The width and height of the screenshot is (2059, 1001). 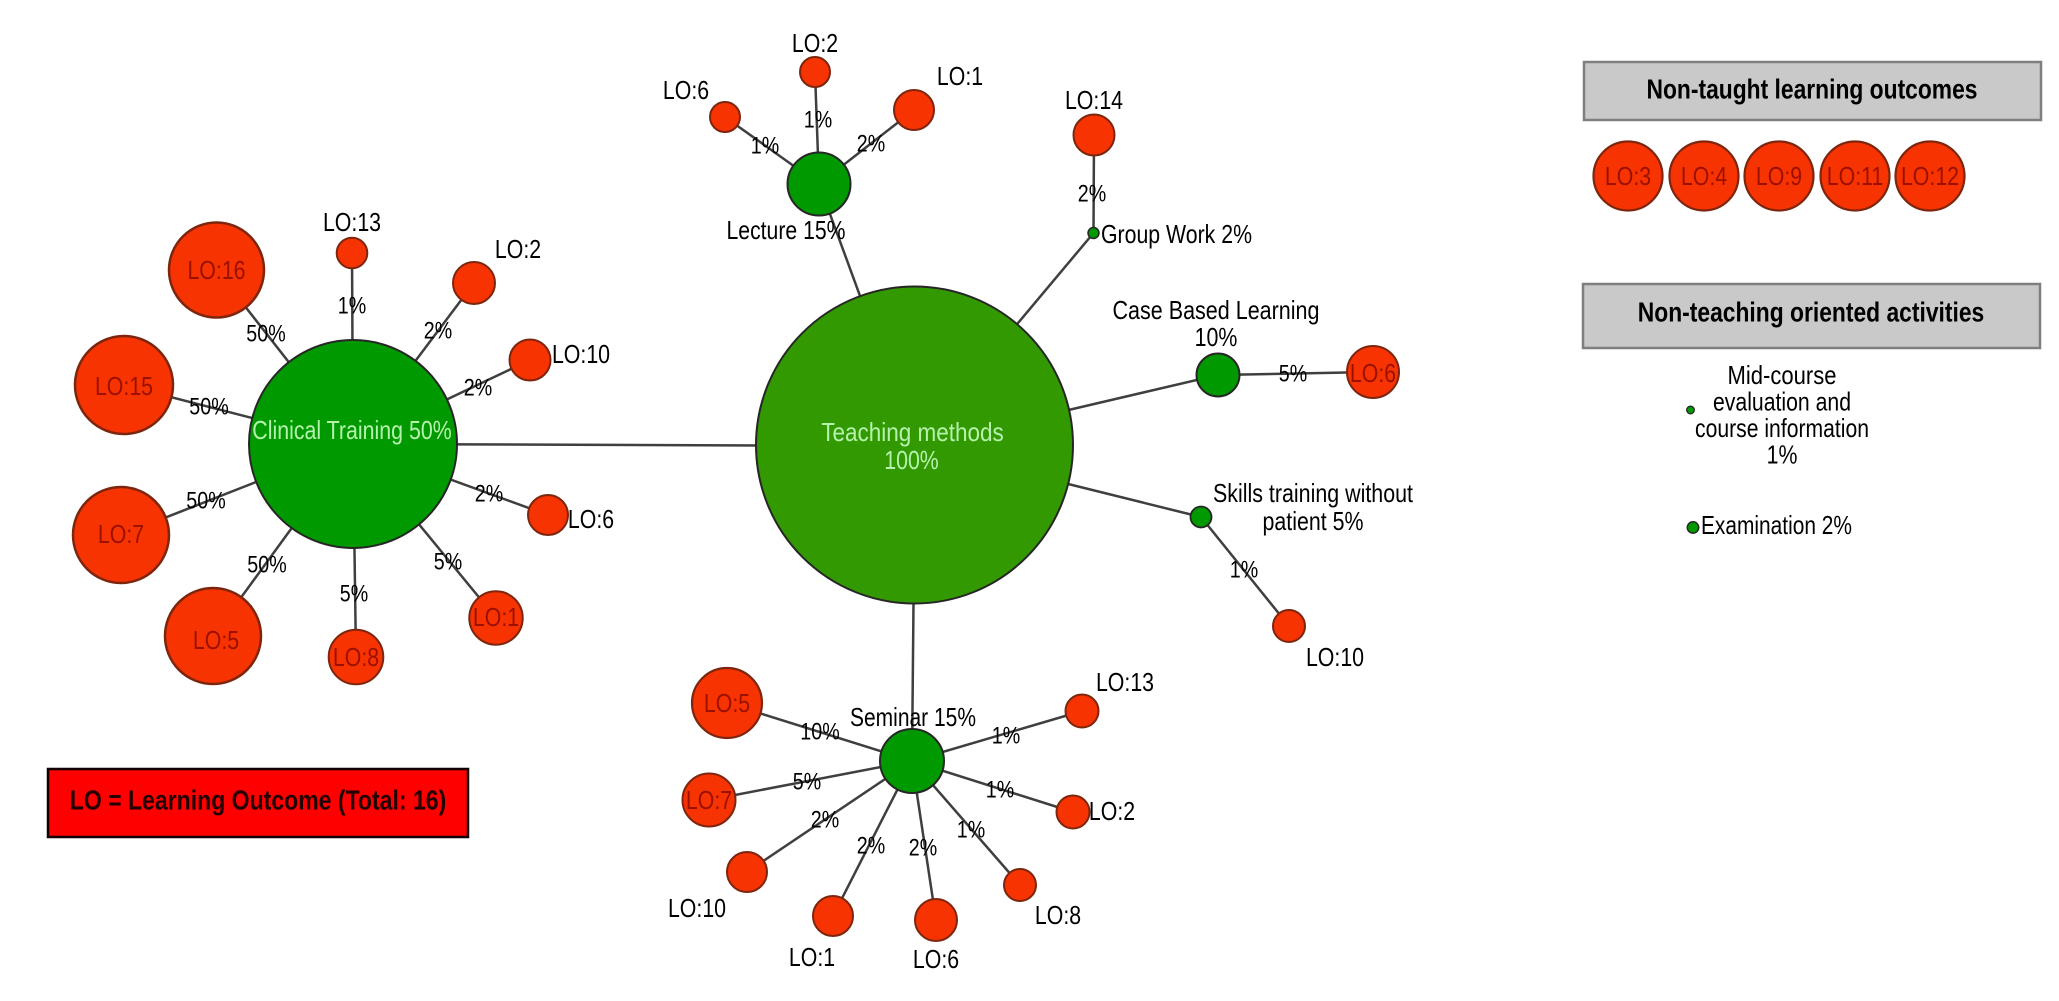 I want to click on svg-text: LO:15, so click(x=124, y=386).